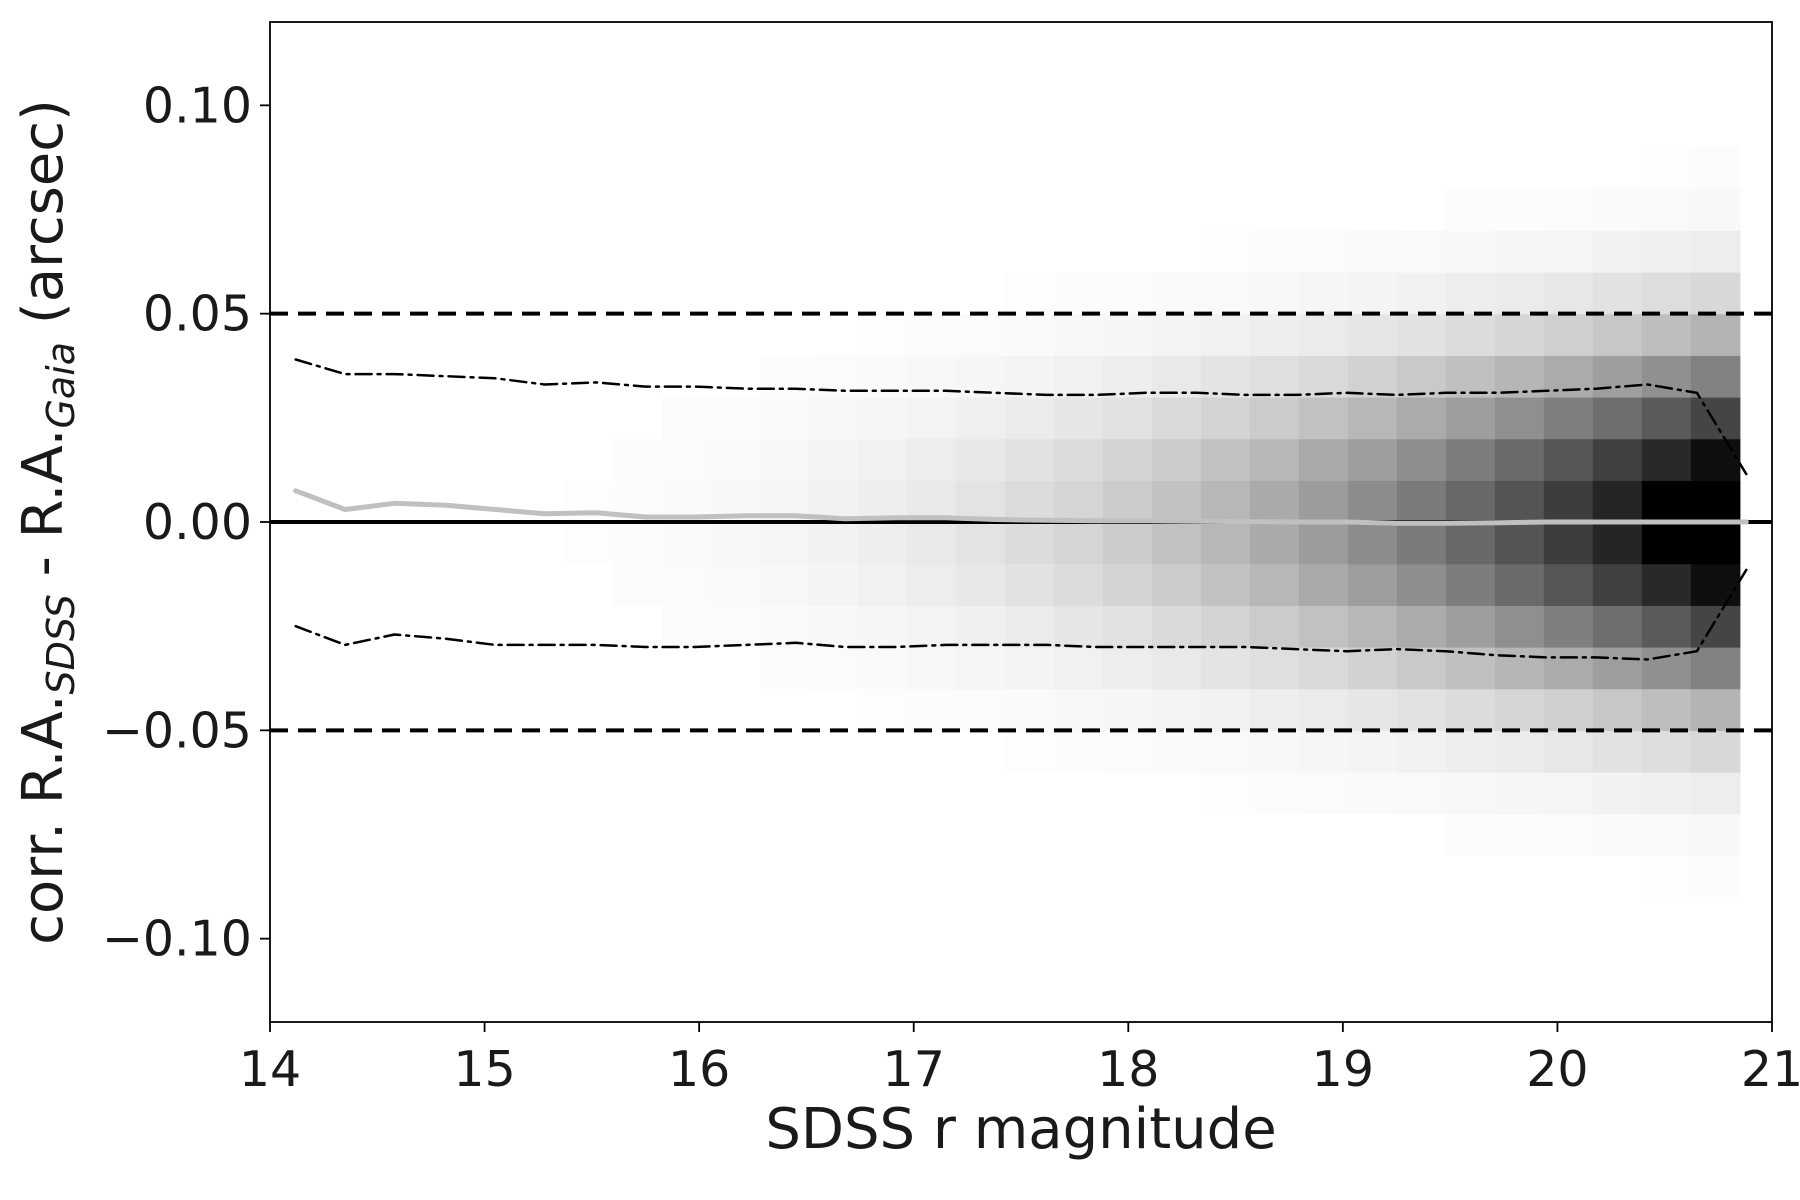 This screenshot has height=1200, width=1800. I want to click on y-tick-label: 0.05, so click(197, 314).